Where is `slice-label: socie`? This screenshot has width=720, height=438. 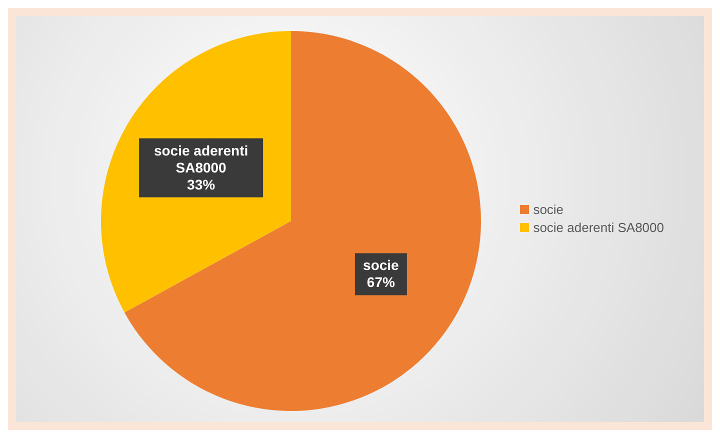 slice-label: socie is located at coordinates (381, 265).